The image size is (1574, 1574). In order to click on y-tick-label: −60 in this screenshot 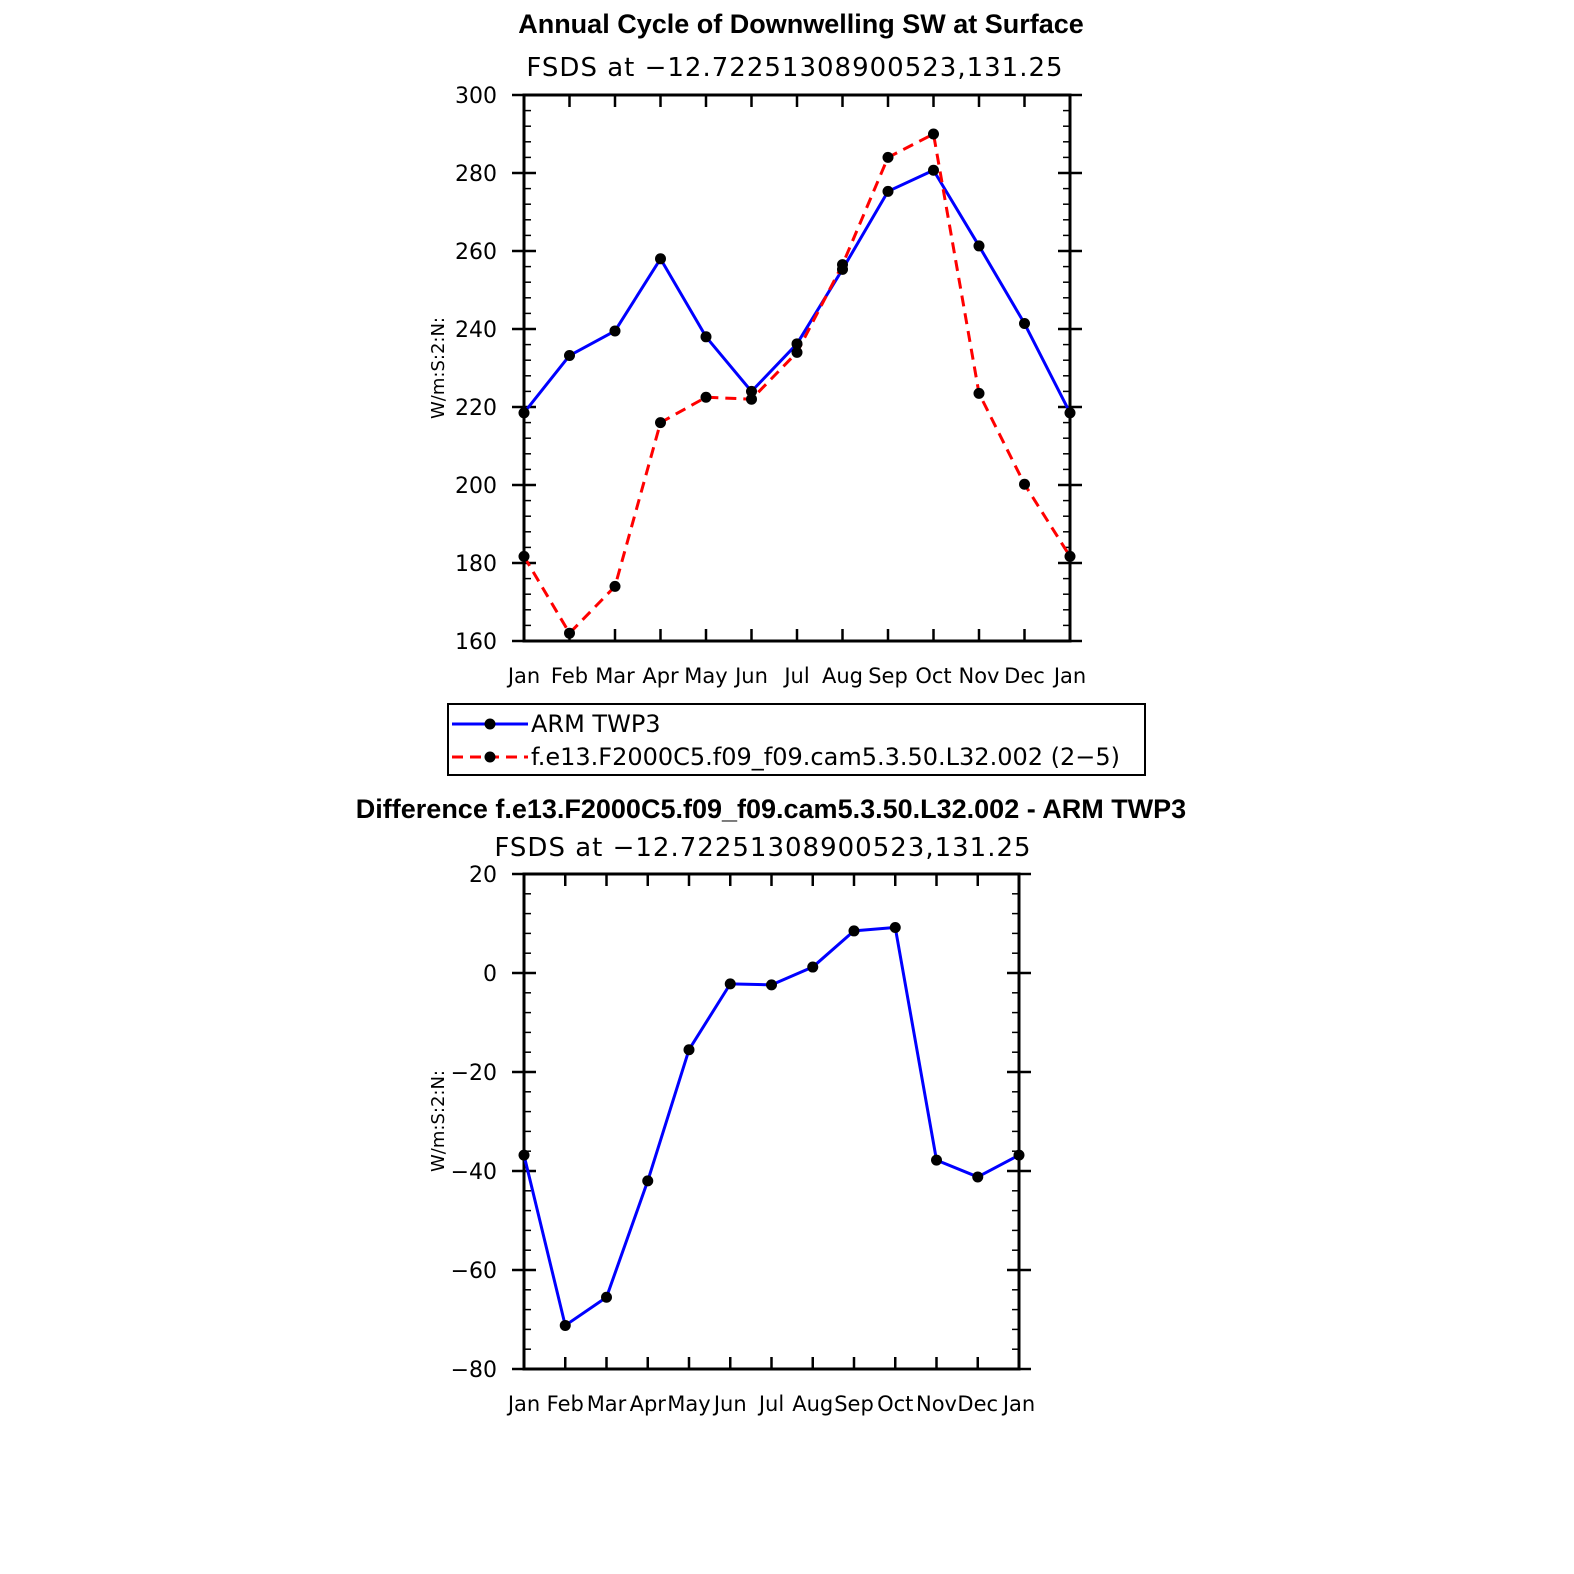, I will do `click(474, 1271)`.